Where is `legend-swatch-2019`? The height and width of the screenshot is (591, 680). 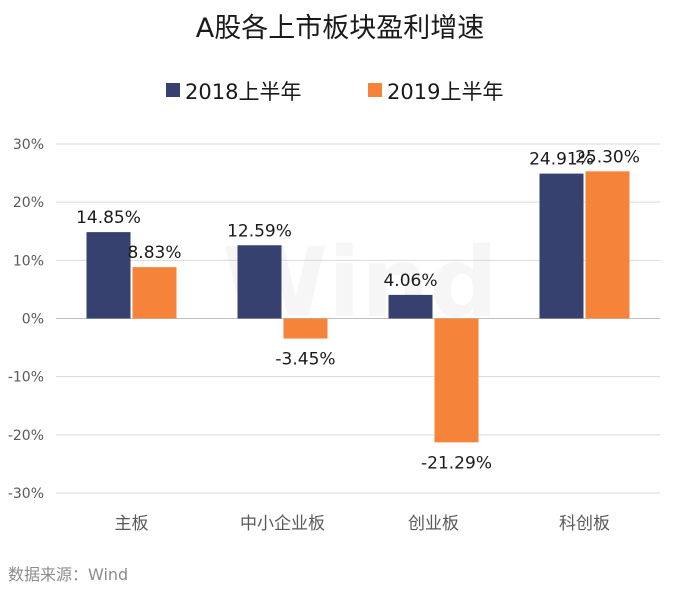 legend-swatch-2019 is located at coordinates (375, 90).